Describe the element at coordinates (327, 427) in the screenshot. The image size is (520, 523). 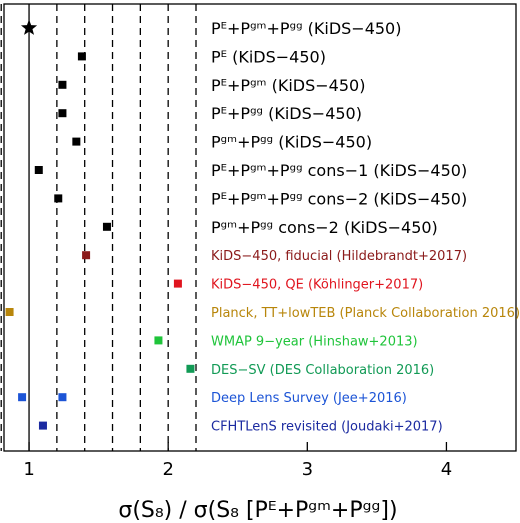
I see `row-label-15: CFHTLenS revisited (Joudaki+2017)` at that location.